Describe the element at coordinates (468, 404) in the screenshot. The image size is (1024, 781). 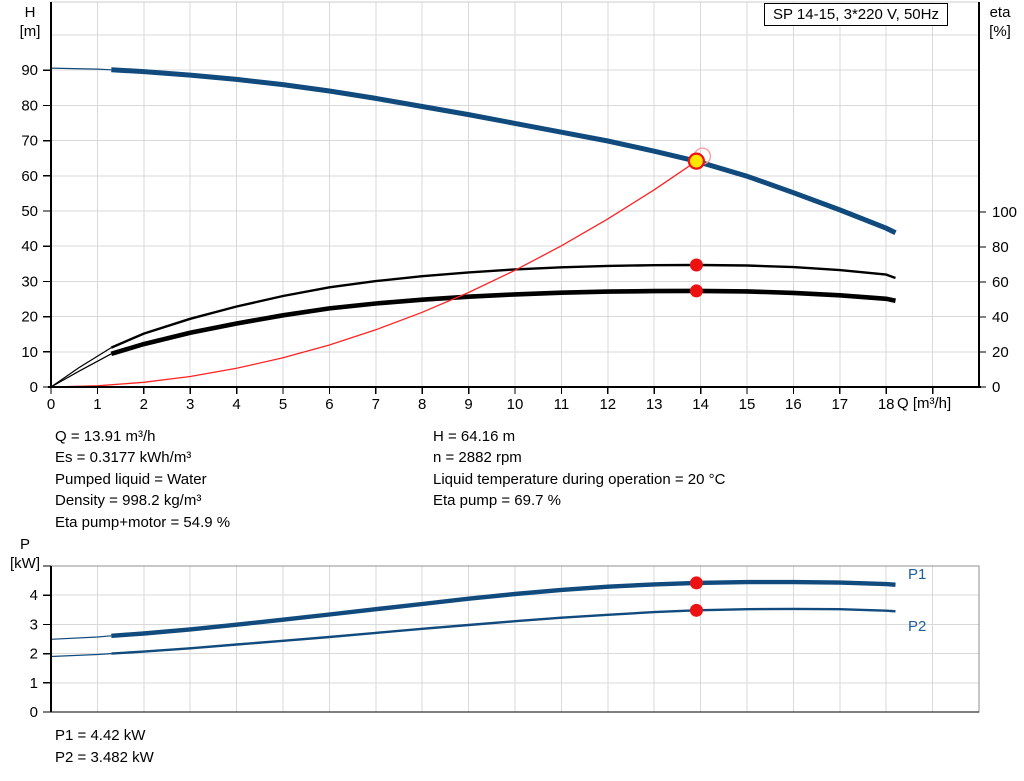
I see `q-tick-label: 9` at that location.